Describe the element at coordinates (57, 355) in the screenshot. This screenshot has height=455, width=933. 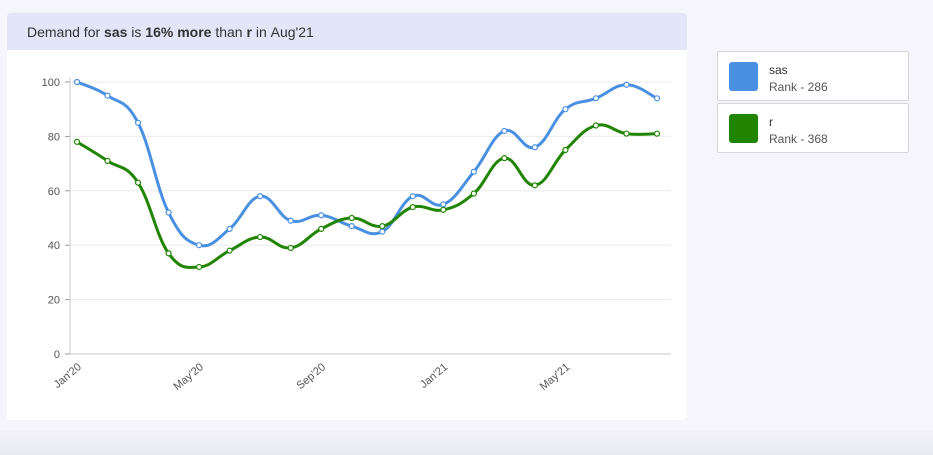
I see `y-tick-label: 0` at that location.